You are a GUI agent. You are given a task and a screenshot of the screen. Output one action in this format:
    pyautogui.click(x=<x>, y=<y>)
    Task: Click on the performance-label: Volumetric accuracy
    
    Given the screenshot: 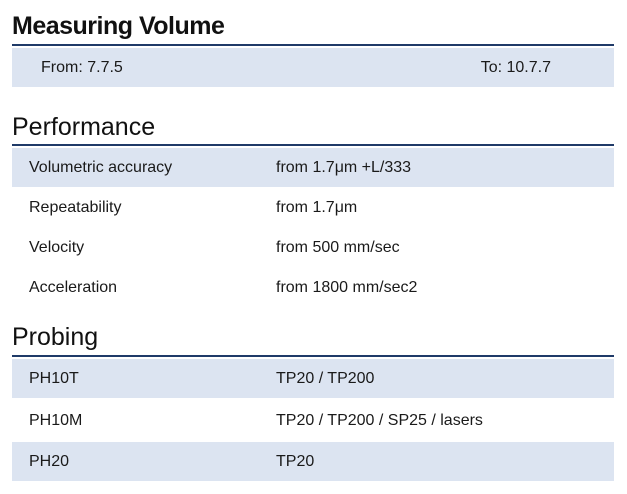 What is the action you would take?
    pyautogui.click(x=101, y=167)
    